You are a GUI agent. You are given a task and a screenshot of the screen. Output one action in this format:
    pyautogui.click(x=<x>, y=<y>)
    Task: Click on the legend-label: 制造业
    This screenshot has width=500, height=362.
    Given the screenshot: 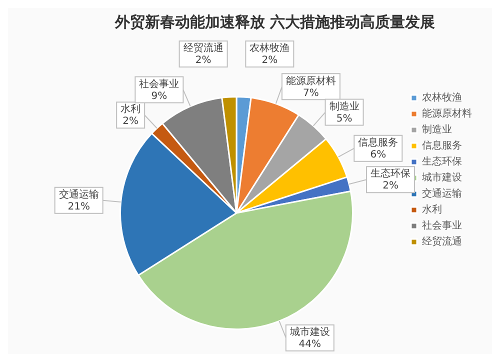 What is the action you would take?
    pyautogui.click(x=437, y=130)
    